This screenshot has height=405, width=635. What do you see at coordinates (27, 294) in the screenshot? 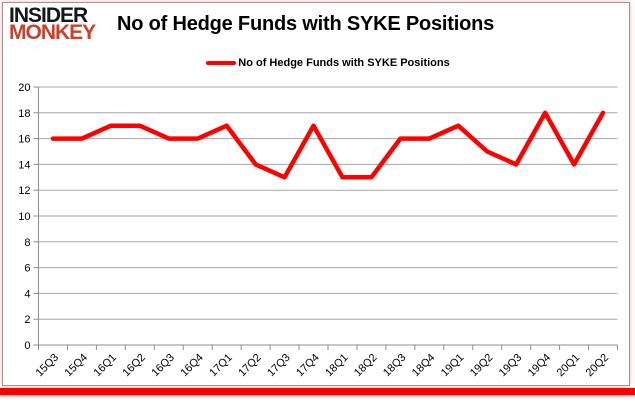
I see `y-tick-label: 4` at bounding box center [27, 294].